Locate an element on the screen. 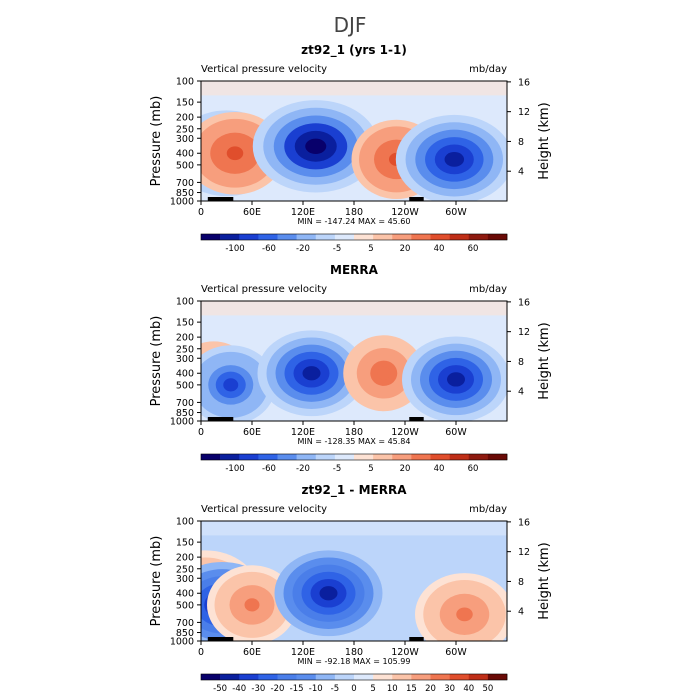  upper-band is located at coordinates (354, 88).